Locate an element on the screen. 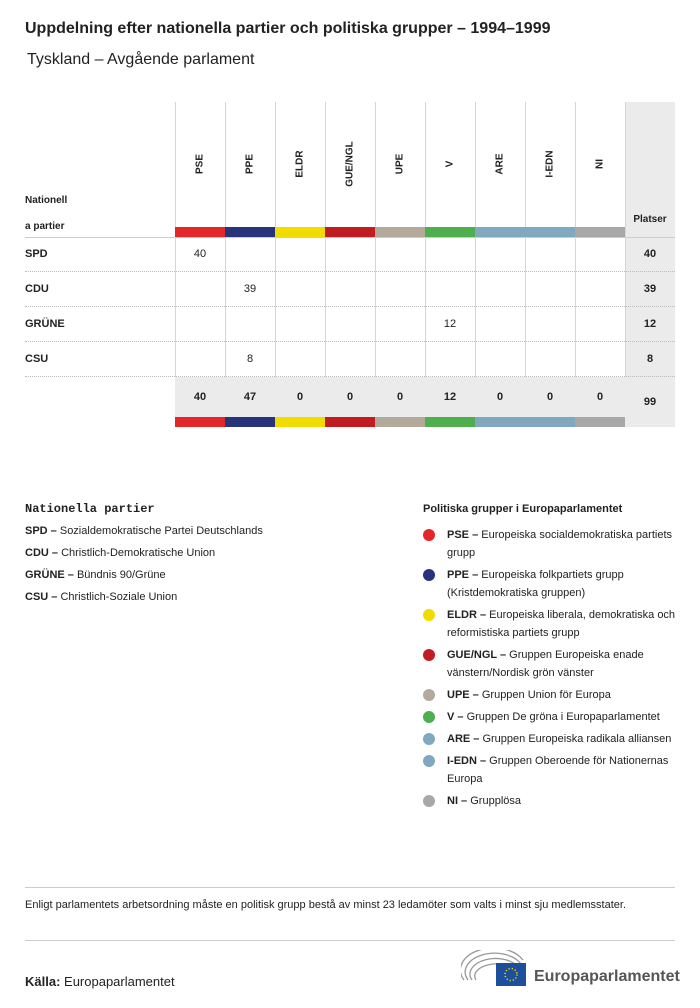  ep-logo: Europaparlamentet is located at coordinates (569, 970).